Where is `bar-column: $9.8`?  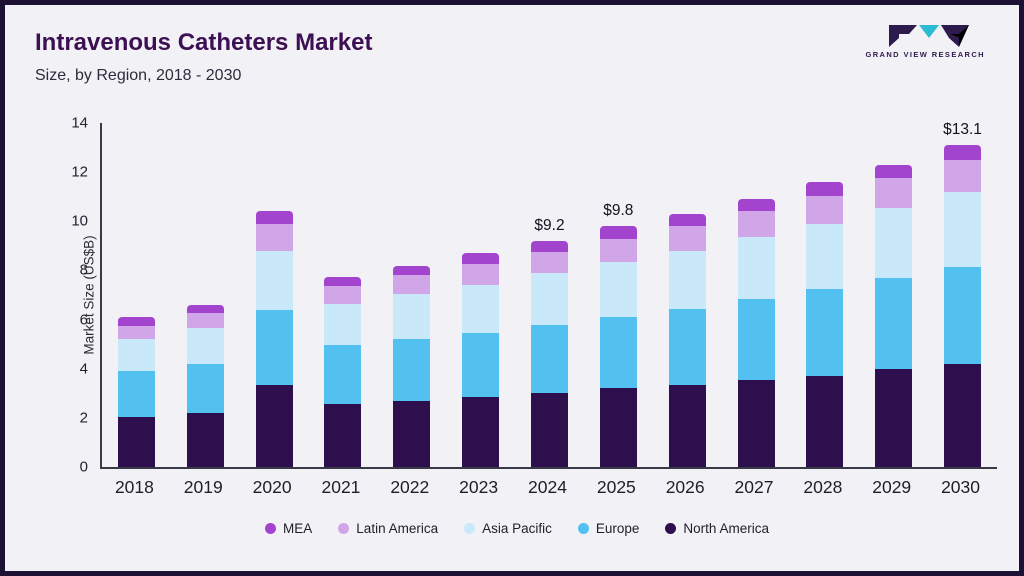 bar-column: $9.8 is located at coordinates (618, 295).